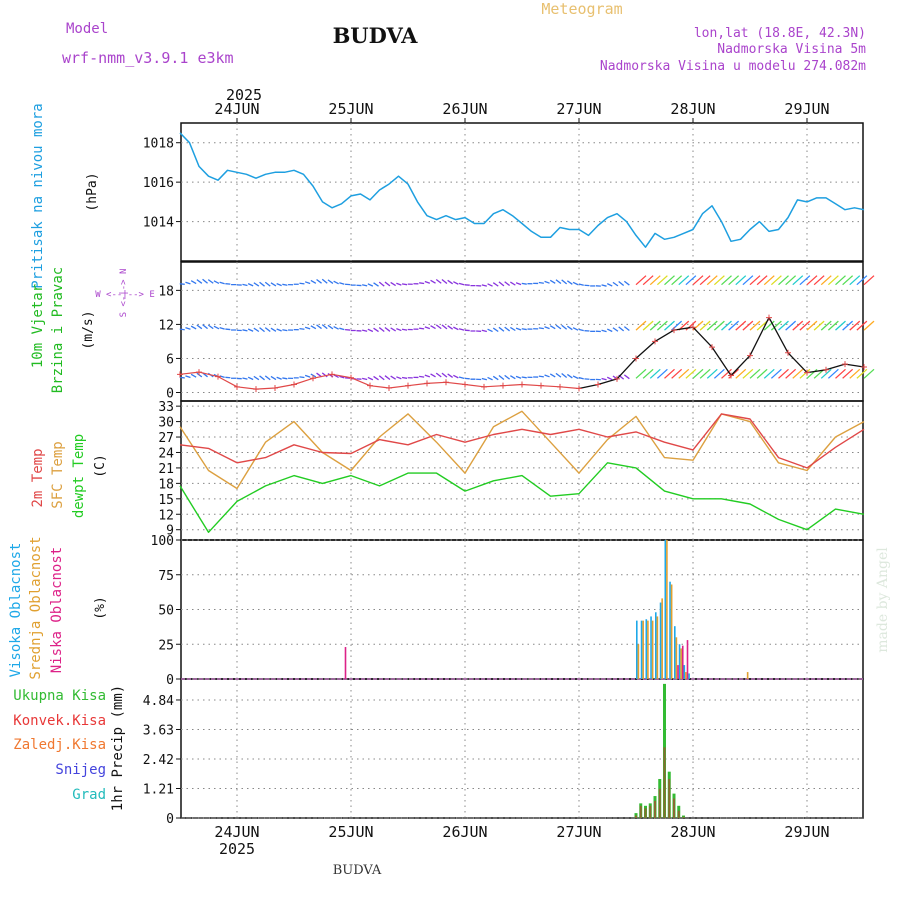 The height and width of the screenshot is (900, 900). Describe the element at coordinates (166, 291) in the screenshot. I see `y-tick-label: 18` at that location.